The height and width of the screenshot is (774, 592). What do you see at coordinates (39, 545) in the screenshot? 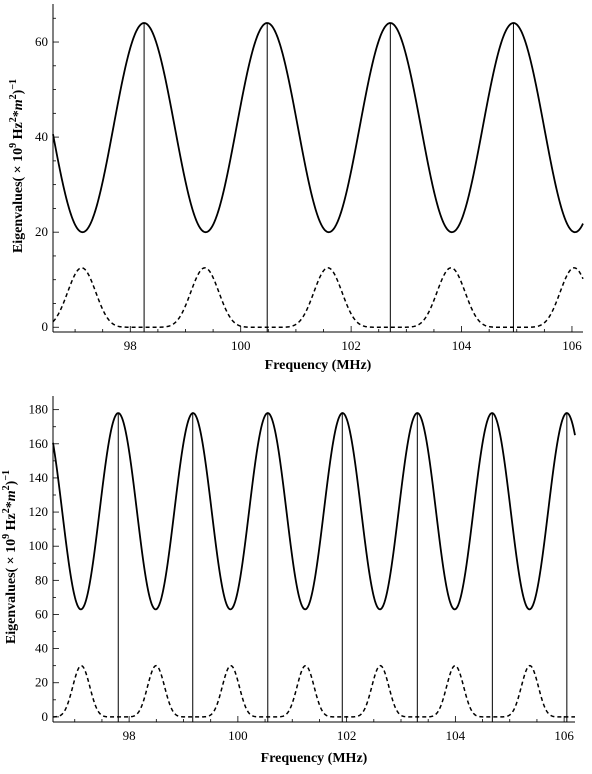
I see `y-tick-label: 100` at bounding box center [39, 545].